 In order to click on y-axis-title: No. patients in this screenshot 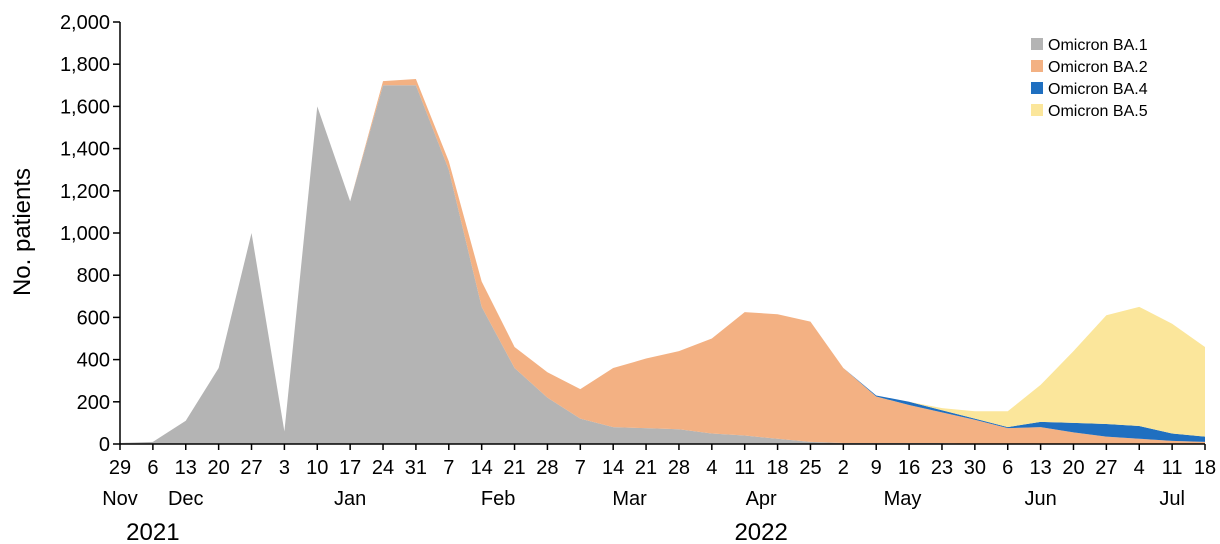, I will do `click(22, 232)`.